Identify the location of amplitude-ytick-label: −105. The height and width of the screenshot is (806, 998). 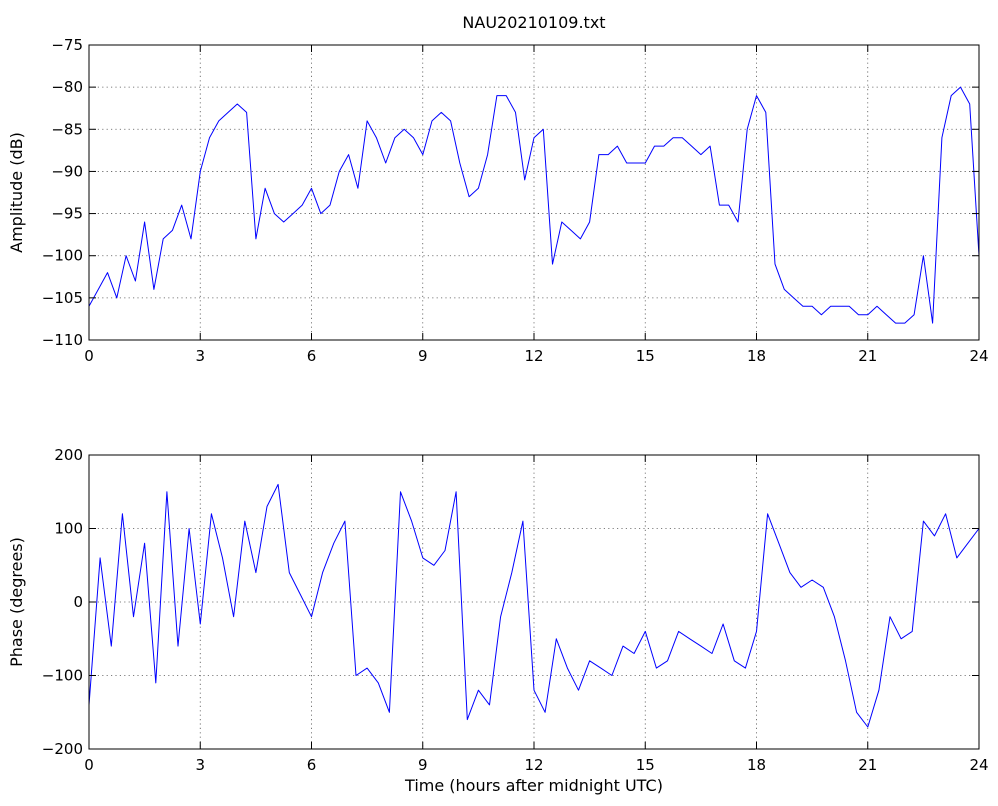
(62, 298).